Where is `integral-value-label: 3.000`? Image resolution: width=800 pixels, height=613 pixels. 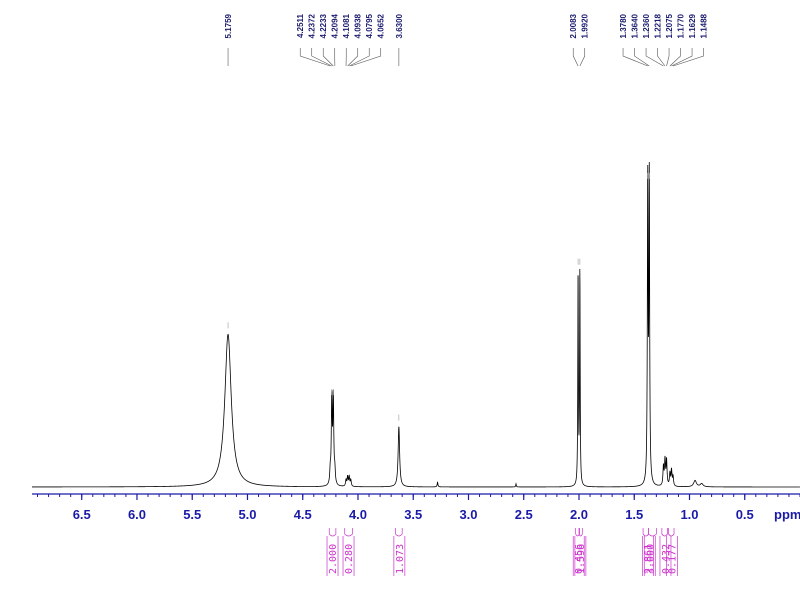
integral-value-label: 3.000 is located at coordinates (650, 559).